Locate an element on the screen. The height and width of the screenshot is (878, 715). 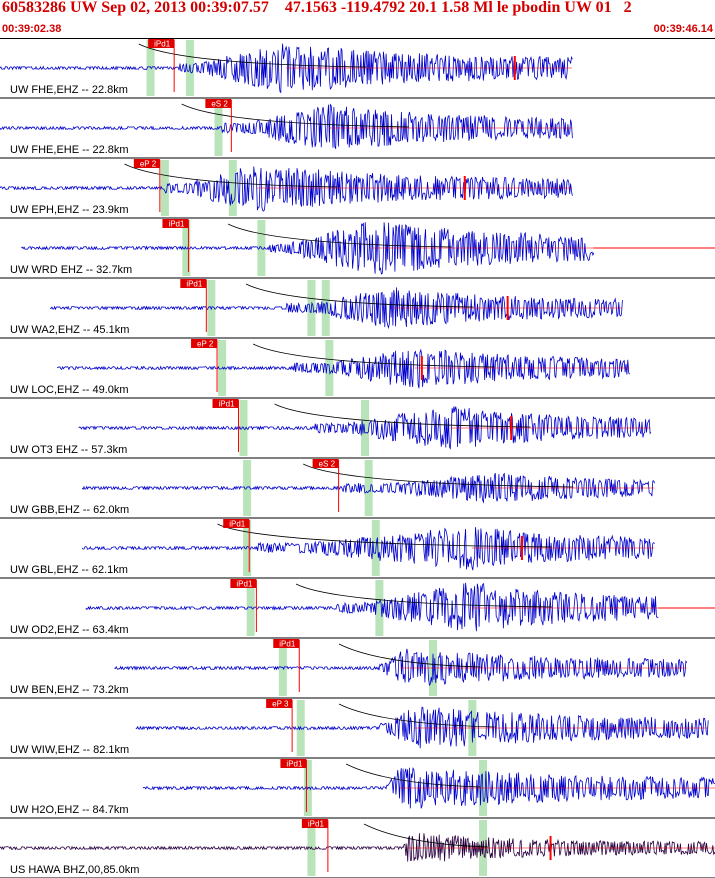
channel-6: iPd1 UW OT3 EHZ -- 57.3km is located at coordinates (357, 429).